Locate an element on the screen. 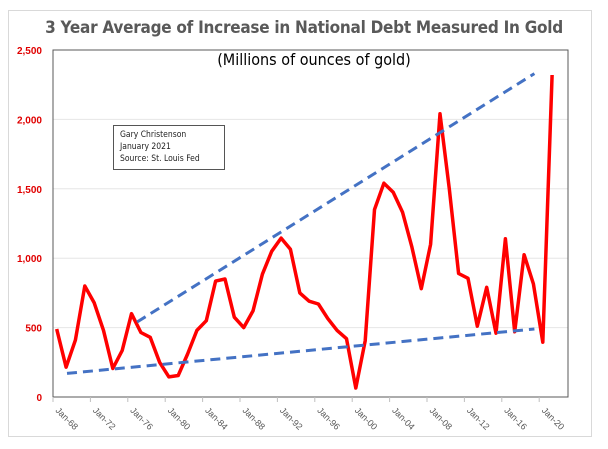  x-tick-label: Jan-12 is located at coordinates (478, 418).